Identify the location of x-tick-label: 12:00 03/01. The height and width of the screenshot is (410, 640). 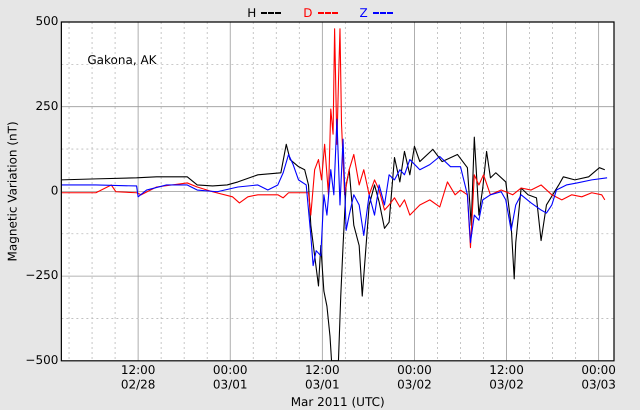
(322, 377).